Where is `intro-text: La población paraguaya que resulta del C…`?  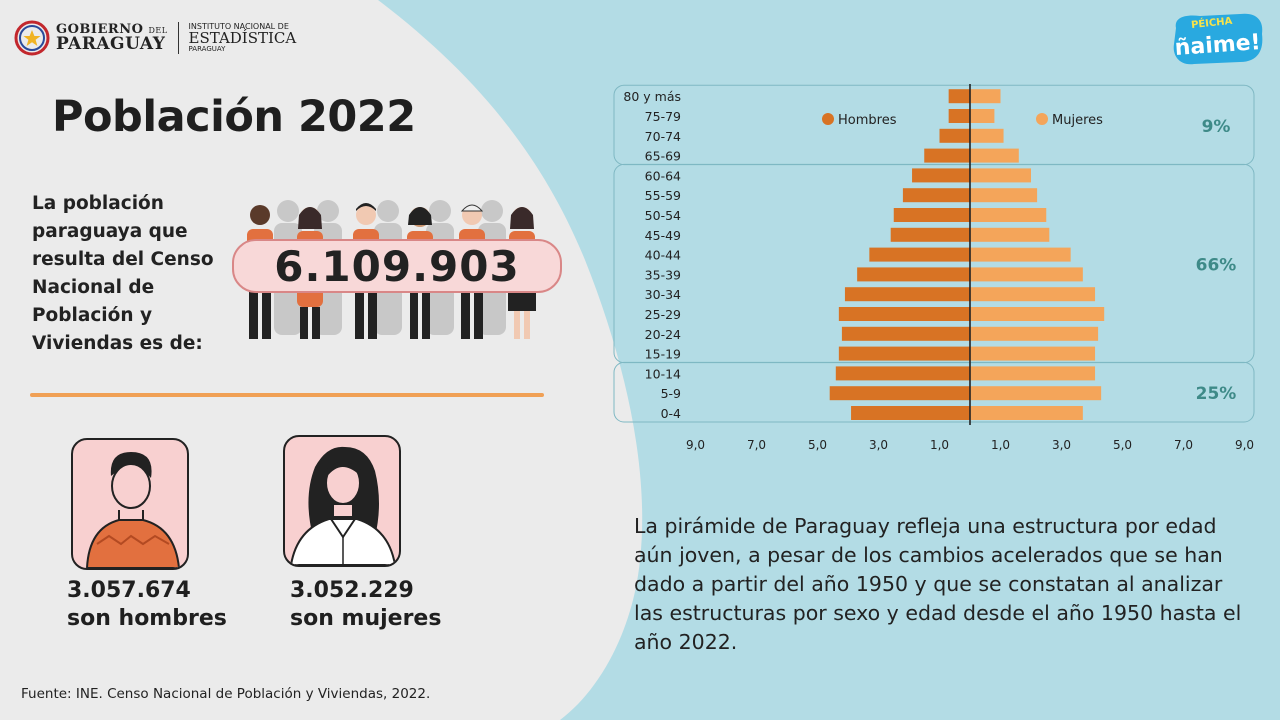 intro-text: La población paraguaya que resulta del C… is located at coordinates (123, 273).